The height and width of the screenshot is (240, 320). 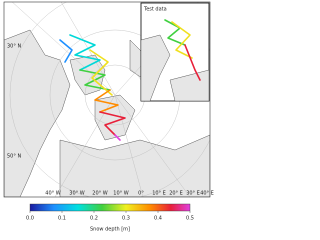 What do you see at coordinates (141, 194) in the screenshot?
I see `longitude-label: 0°` at bounding box center [141, 194].